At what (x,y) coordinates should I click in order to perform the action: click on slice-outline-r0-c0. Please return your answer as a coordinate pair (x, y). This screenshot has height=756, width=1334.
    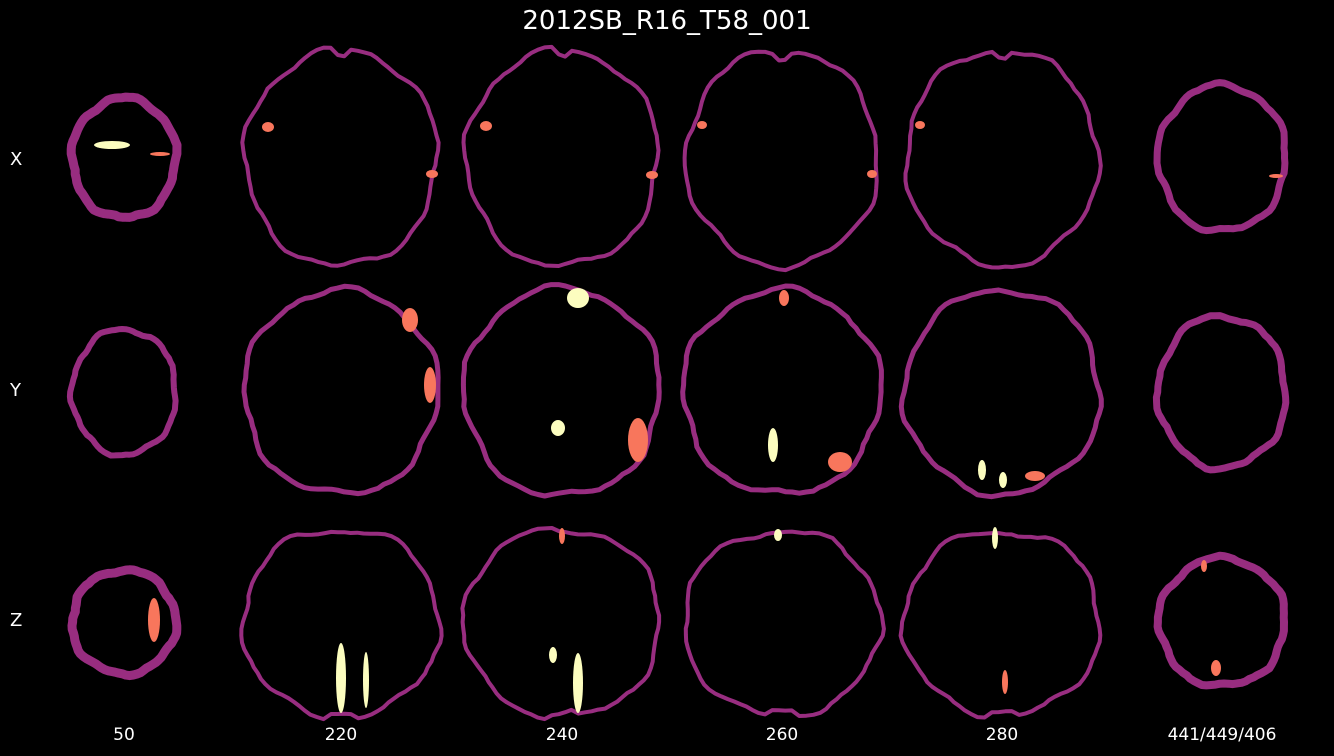
    Looking at the image, I should click on (124, 157).